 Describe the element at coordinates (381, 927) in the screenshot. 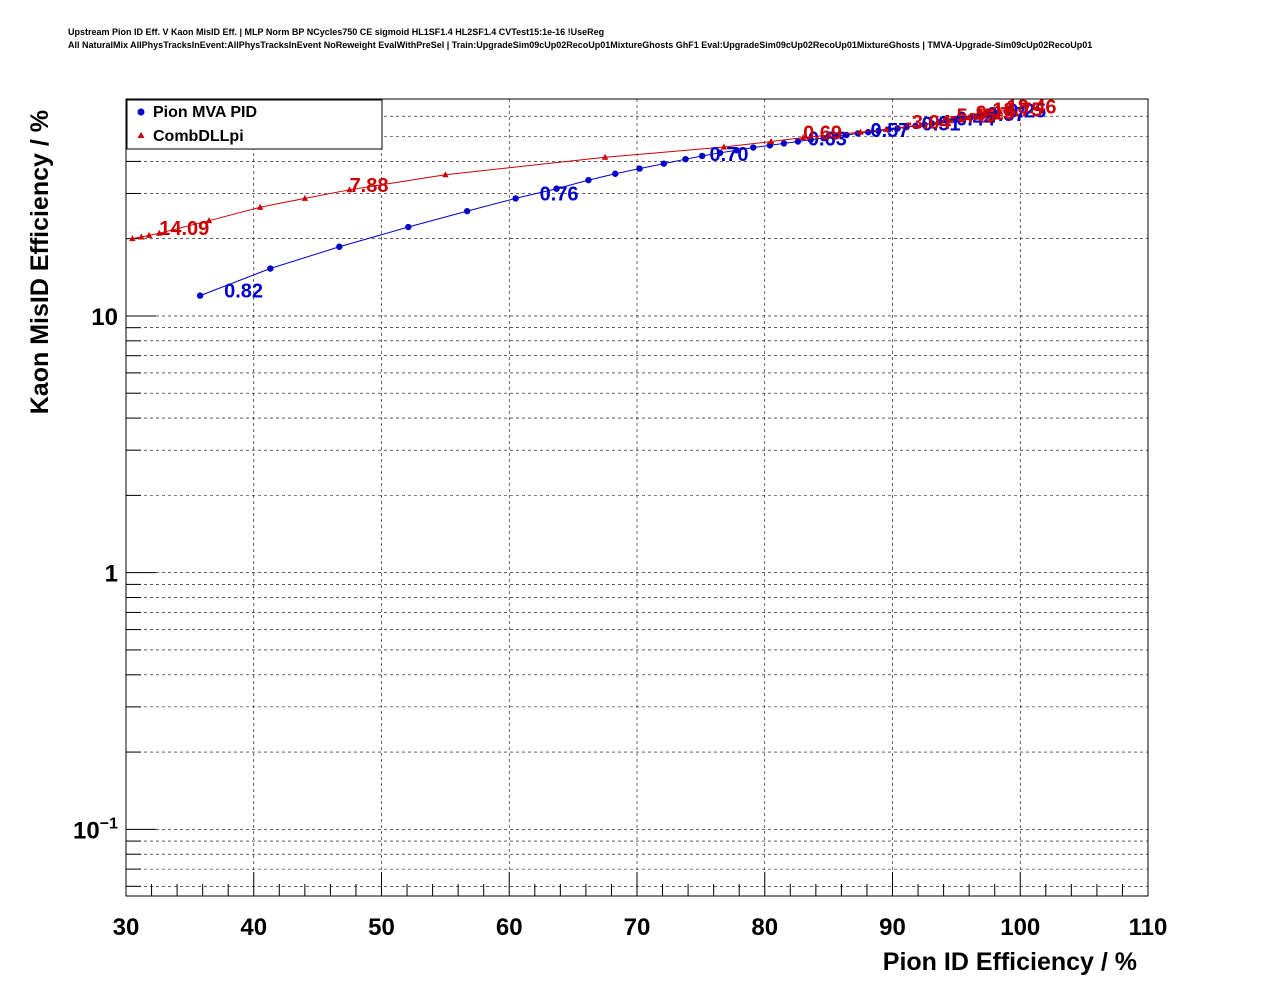

I see `x-tick-label: 50` at that location.